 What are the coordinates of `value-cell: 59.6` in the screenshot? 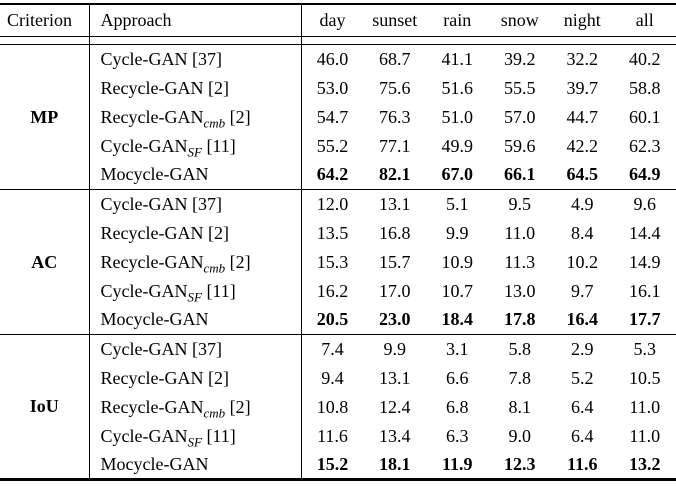 It's located at (520, 145).